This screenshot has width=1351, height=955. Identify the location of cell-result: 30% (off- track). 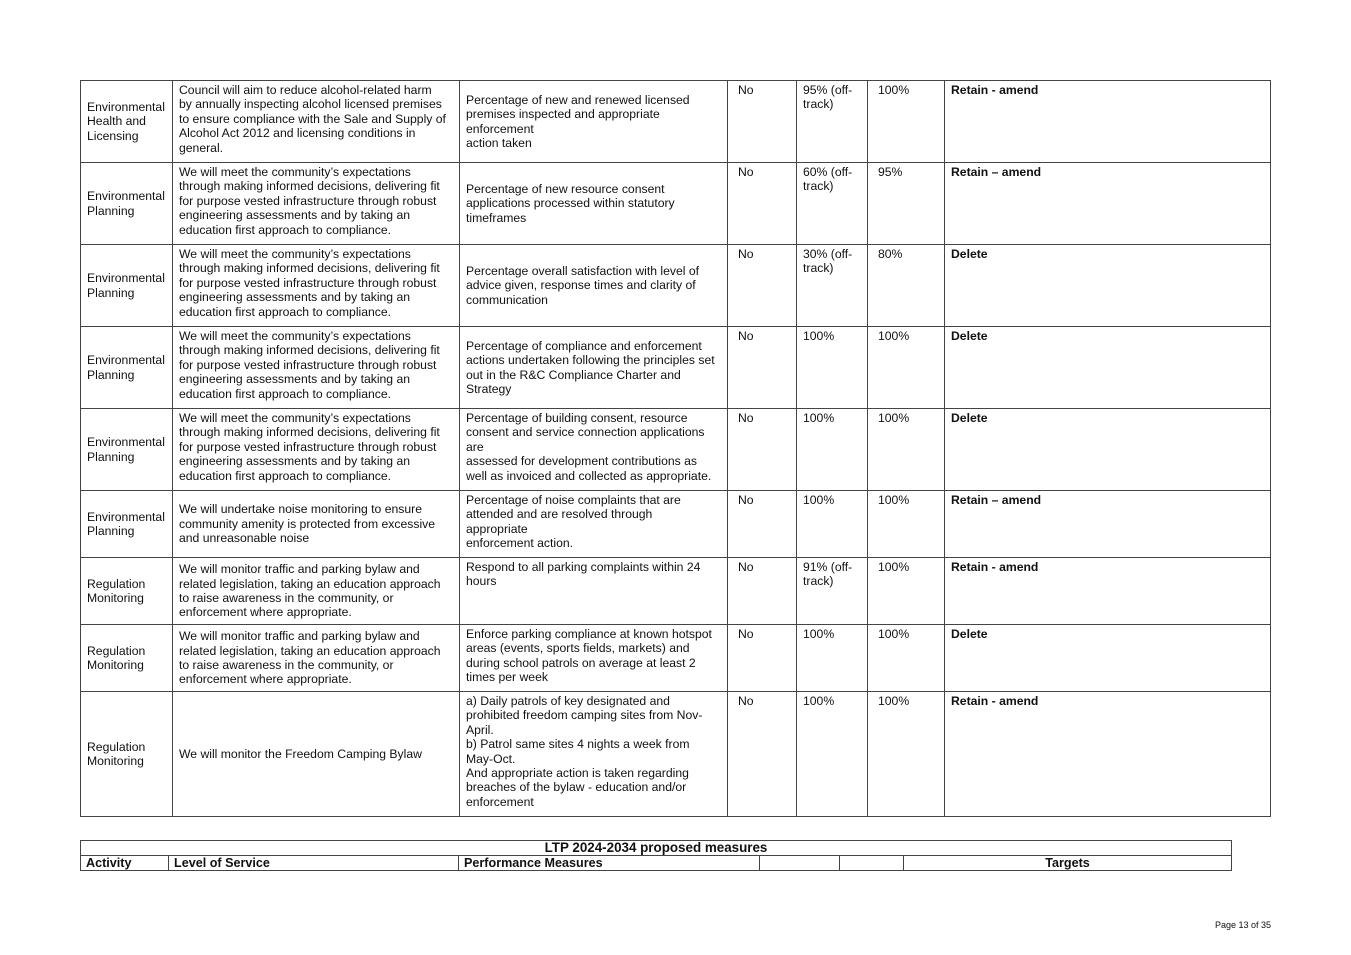
(832, 285).